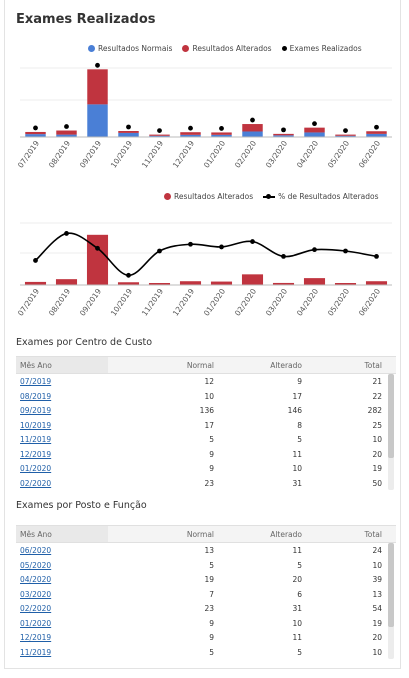 This screenshot has height=678, width=409. Describe the element at coordinates (206, 468) in the screenshot. I see `table-row: 01/2020 9 10 19` at that location.